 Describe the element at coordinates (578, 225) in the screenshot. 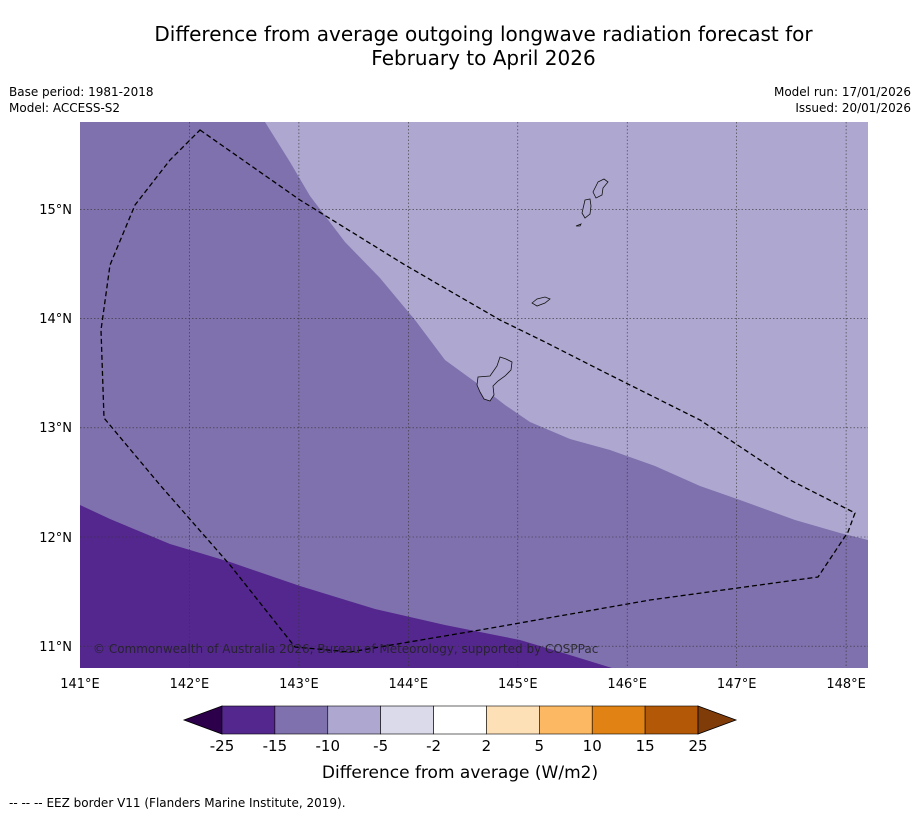

I see `island-aguijan` at that location.